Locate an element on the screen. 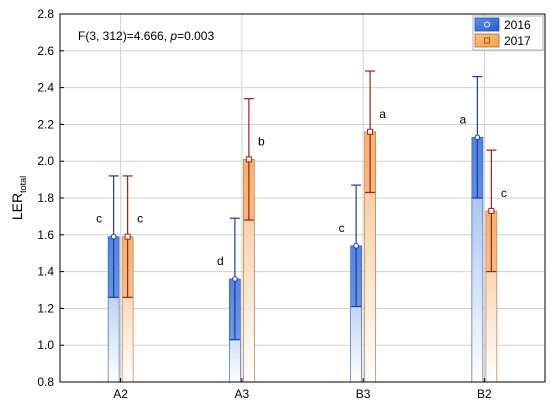  legend-marker-2017 is located at coordinates (487, 40).